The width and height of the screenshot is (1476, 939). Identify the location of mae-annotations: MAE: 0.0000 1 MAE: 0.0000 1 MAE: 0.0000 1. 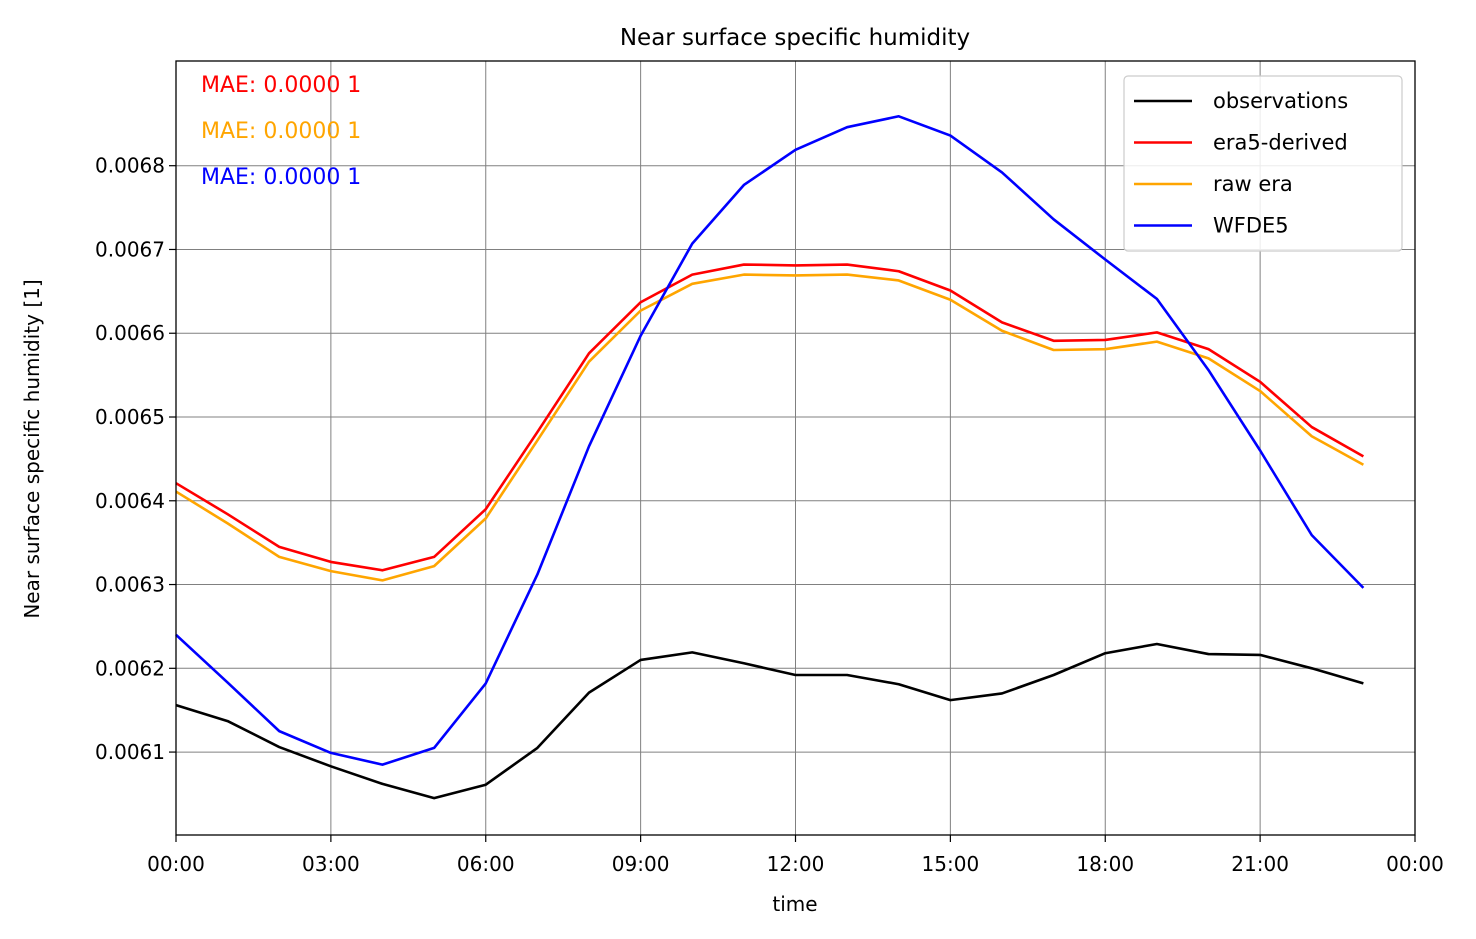
(281, 131).